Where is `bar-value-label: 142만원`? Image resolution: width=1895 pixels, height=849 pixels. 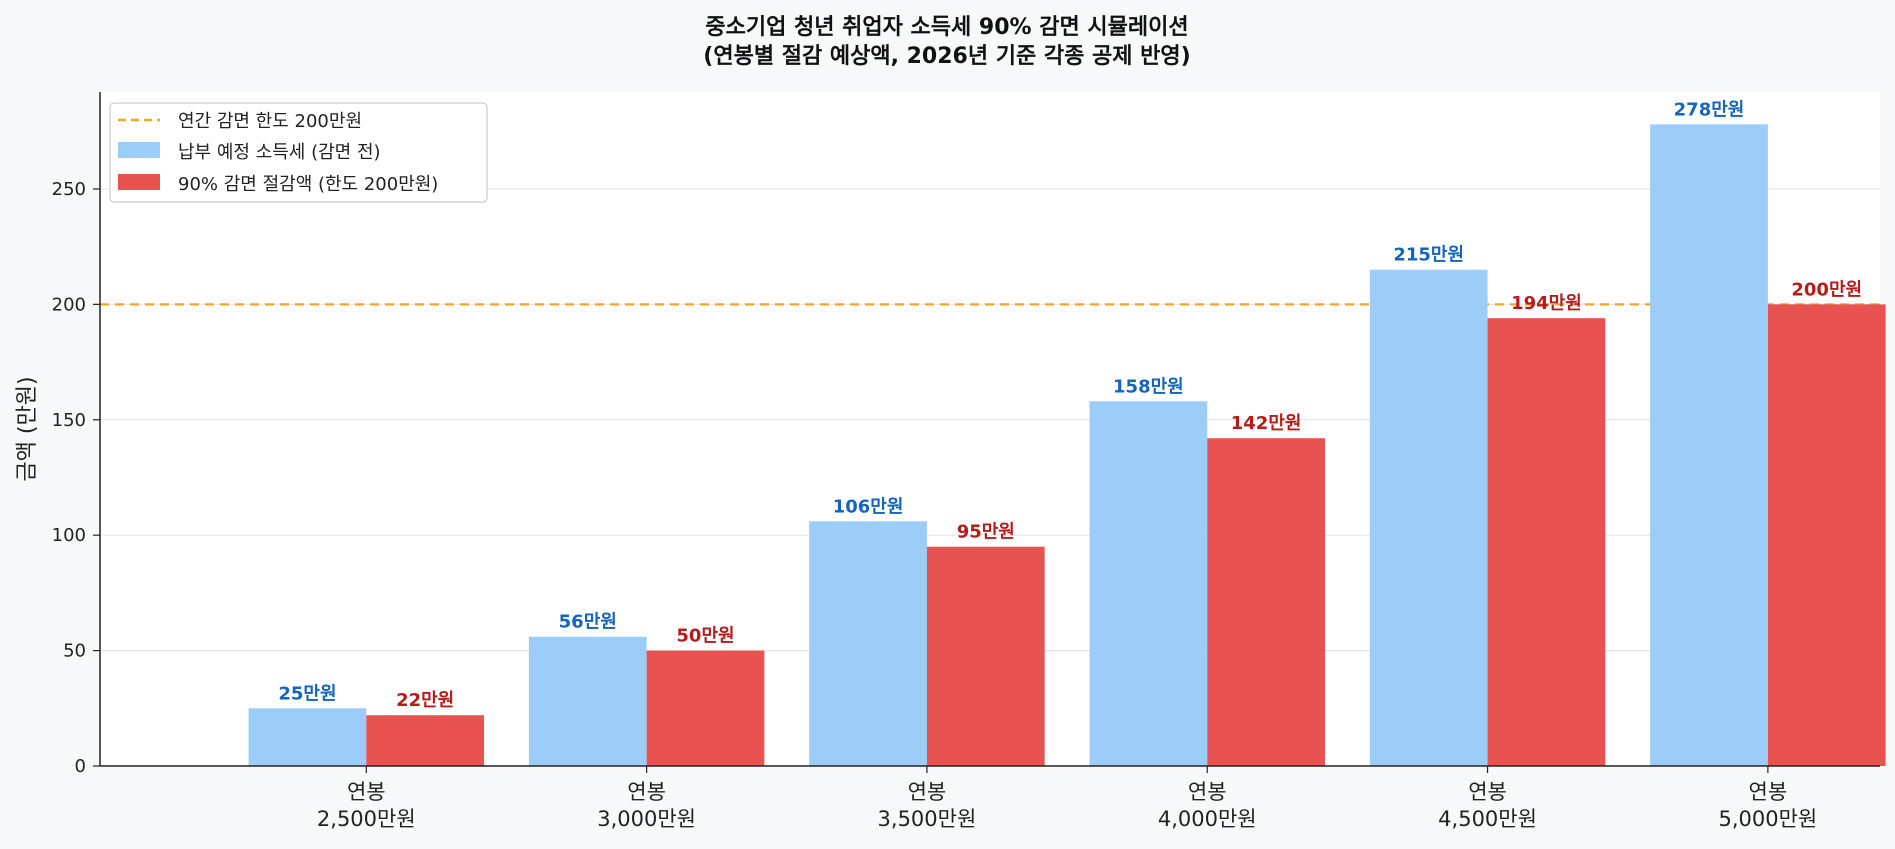
bar-value-label: 142만원 is located at coordinates (1266, 423).